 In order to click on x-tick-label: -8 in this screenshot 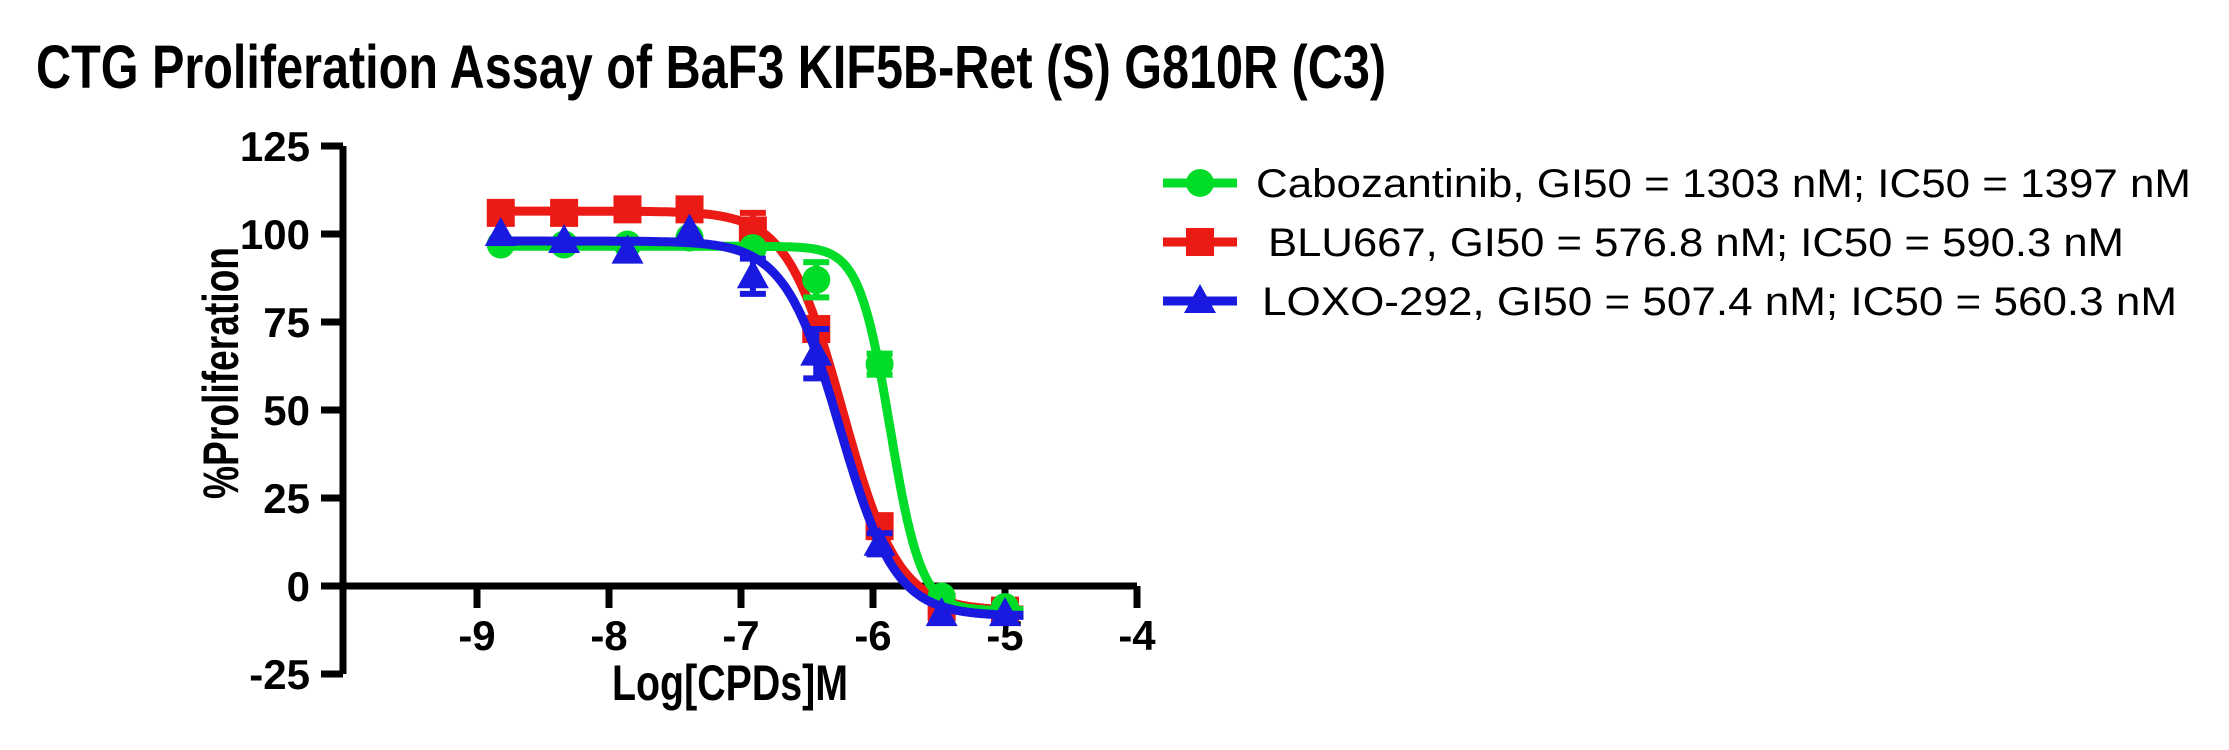, I will do `click(608, 635)`.